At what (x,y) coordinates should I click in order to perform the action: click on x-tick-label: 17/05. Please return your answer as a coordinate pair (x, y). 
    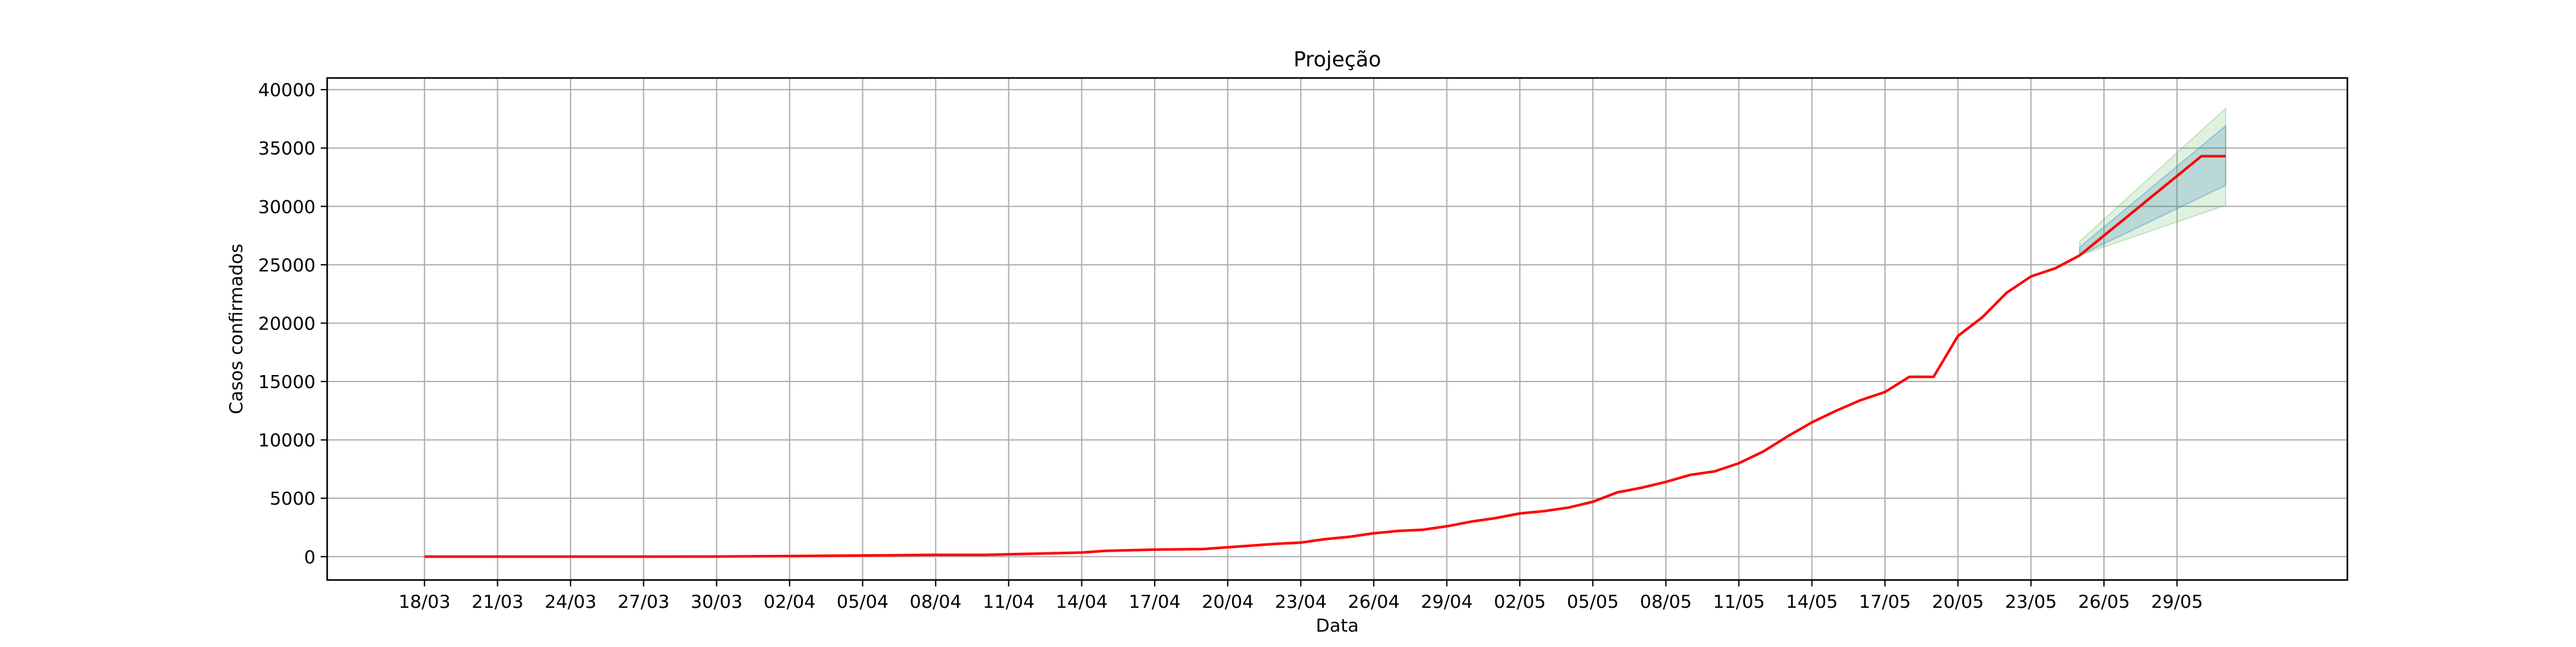
    Looking at the image, I should click on (1885, 601).